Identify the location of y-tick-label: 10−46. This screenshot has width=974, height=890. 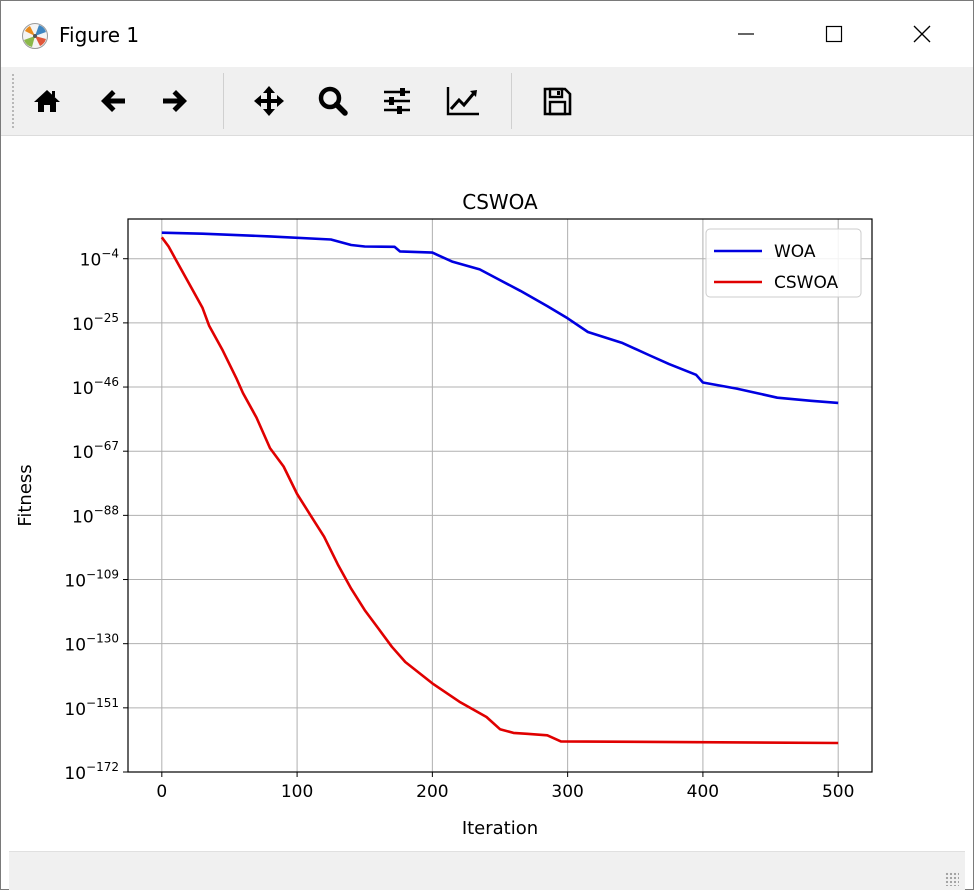
(95, 387).